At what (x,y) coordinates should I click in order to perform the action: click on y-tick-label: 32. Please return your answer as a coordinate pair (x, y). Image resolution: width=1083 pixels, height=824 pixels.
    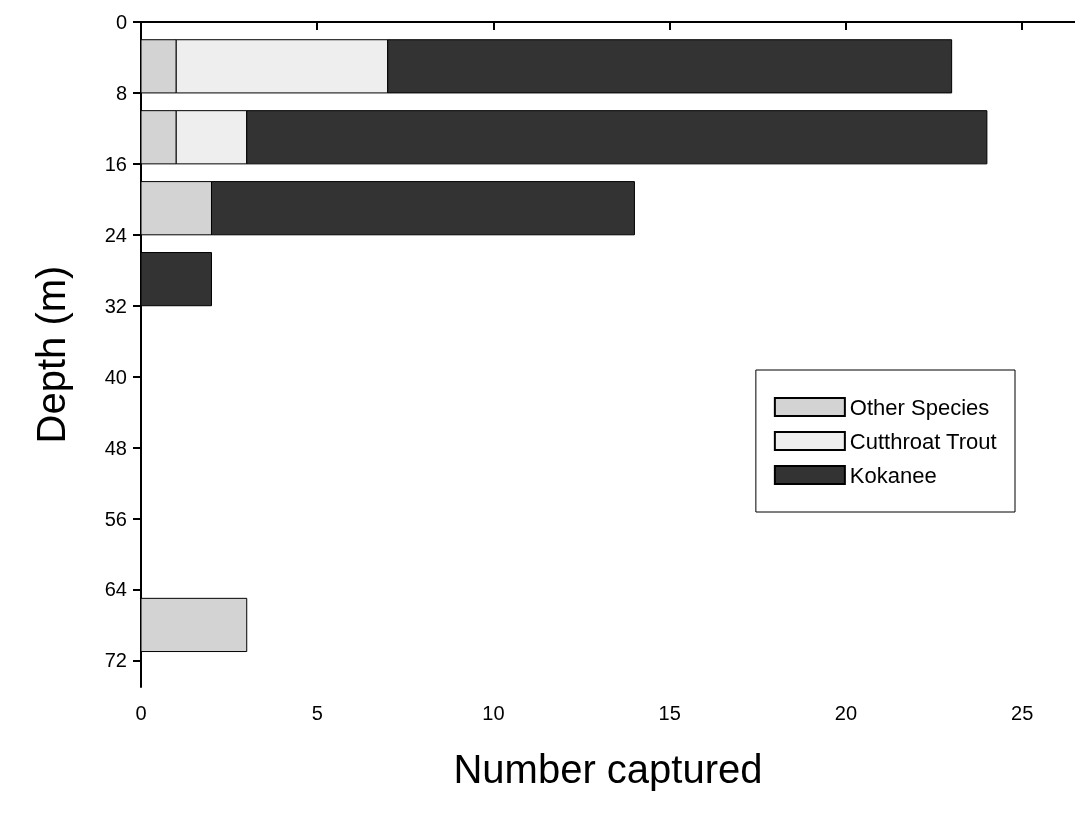
    Looking at the image, I should click on (115, 305).